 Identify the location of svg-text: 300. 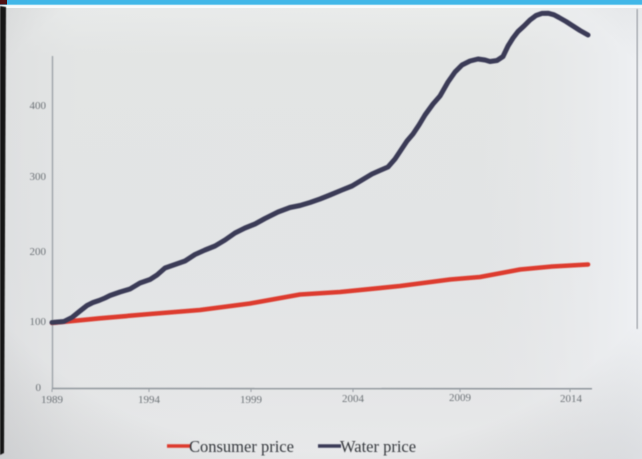
(38, 177).